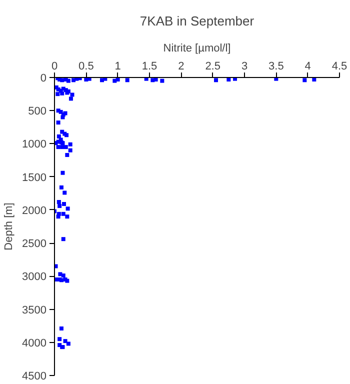 This screenshot has width=350, height=384. Describe the element at coordinates (34, 277) in the screenshot. I see `y-tick-label: 3000` at that location.